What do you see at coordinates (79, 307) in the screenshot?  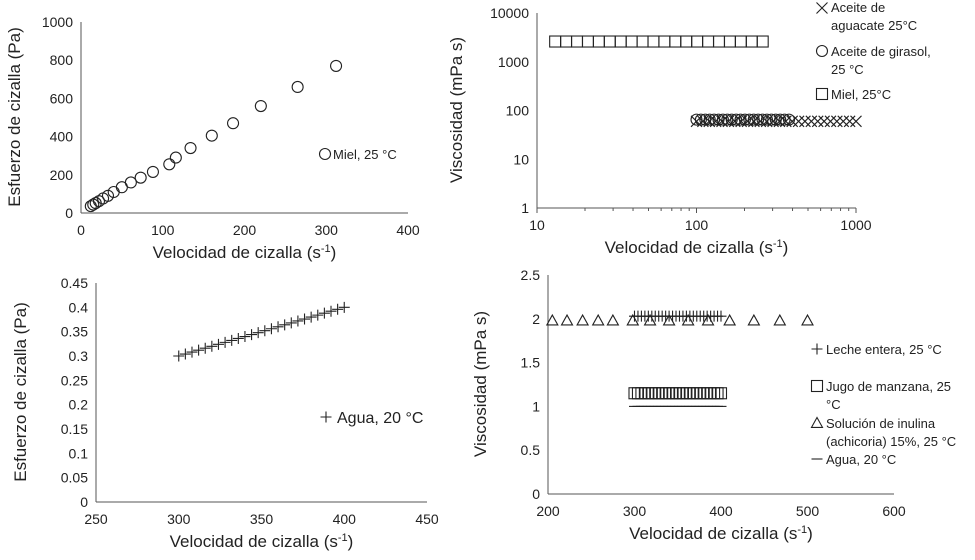 I see `y-tick-label: 0.4` at bounding box center [79, 307].